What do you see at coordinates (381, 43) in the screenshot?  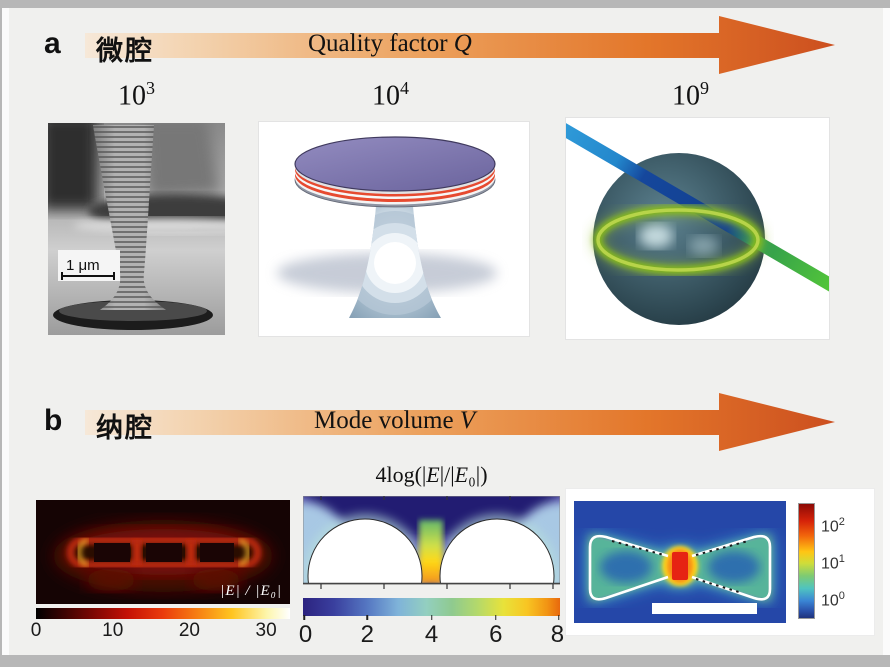 I see `quality-factor-text: Quality factor` at bounding box center [381, 43].